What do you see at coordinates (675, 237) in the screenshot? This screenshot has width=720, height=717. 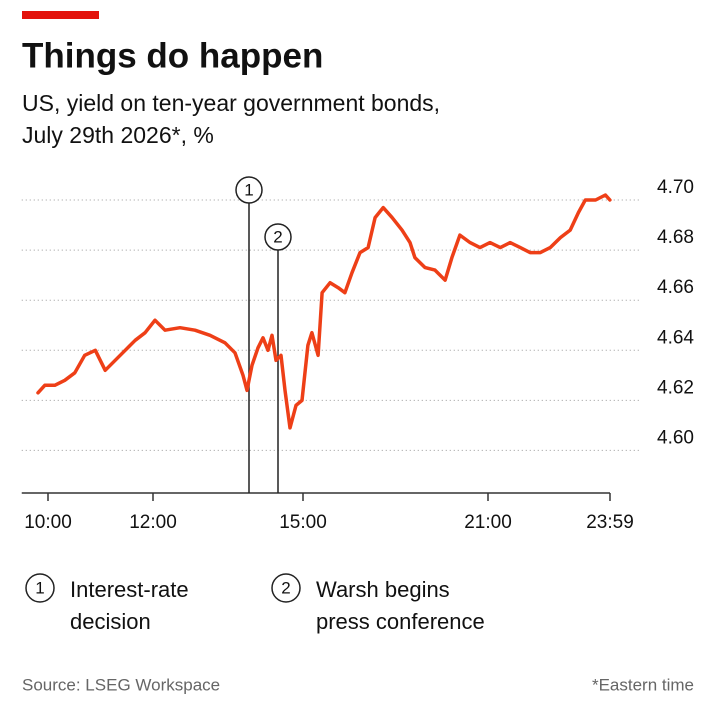 I see `y-tick-label: 4.68` at bounding box center [675, 237].